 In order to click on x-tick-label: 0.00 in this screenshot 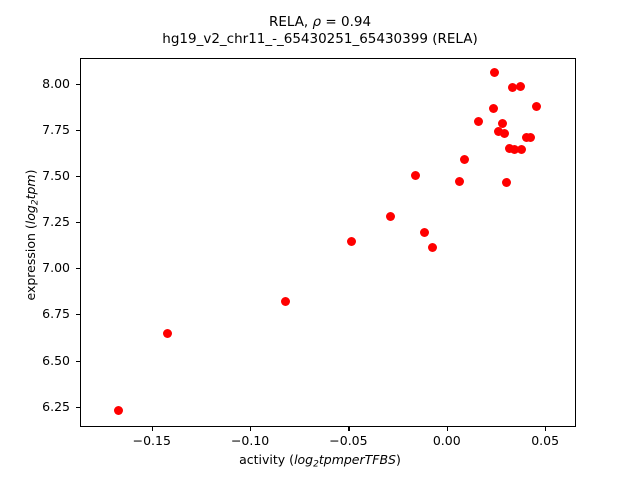, I will do `click(446, 440)`.